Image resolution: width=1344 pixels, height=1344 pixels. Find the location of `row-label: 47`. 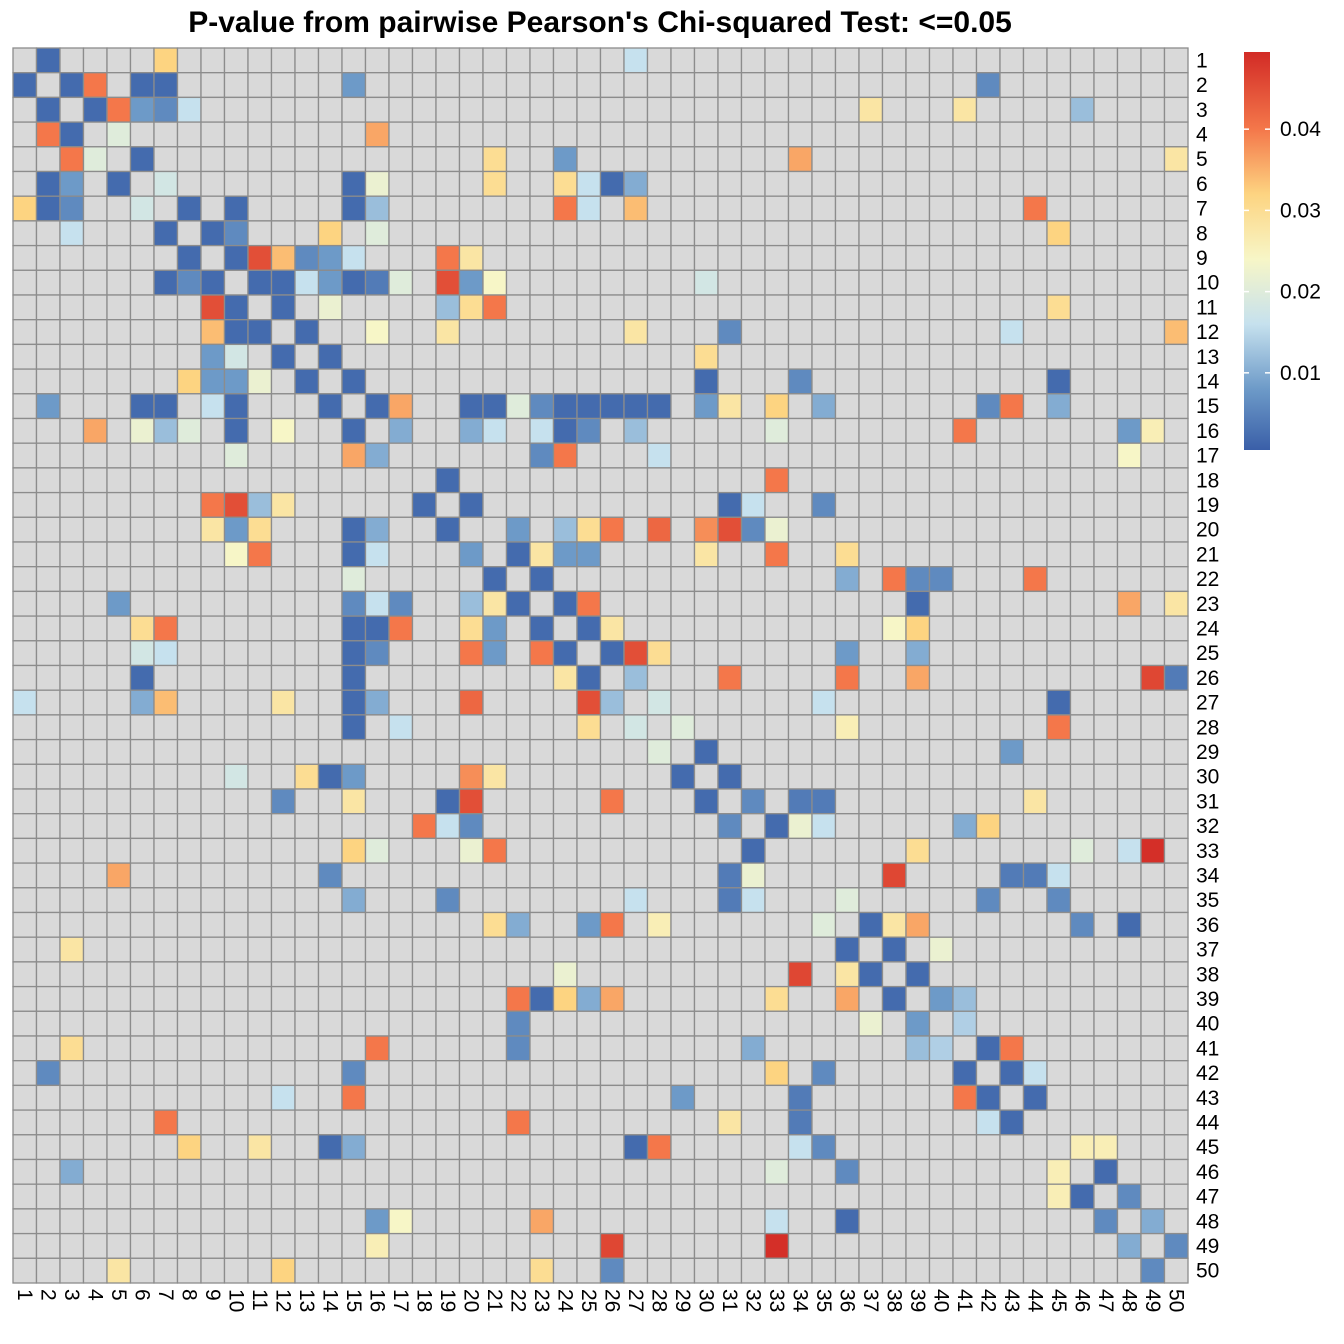

row-label: 47 is located at coordinates (1207, 1197).